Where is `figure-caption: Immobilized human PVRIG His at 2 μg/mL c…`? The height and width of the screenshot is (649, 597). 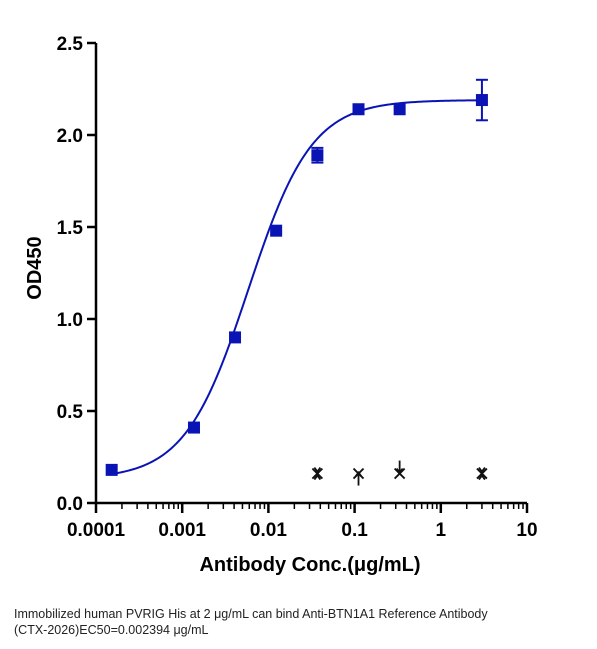 figure-caption: Immobilized human PVRIG His at 2 μg/mL c… is located at coordinates (301, 622).